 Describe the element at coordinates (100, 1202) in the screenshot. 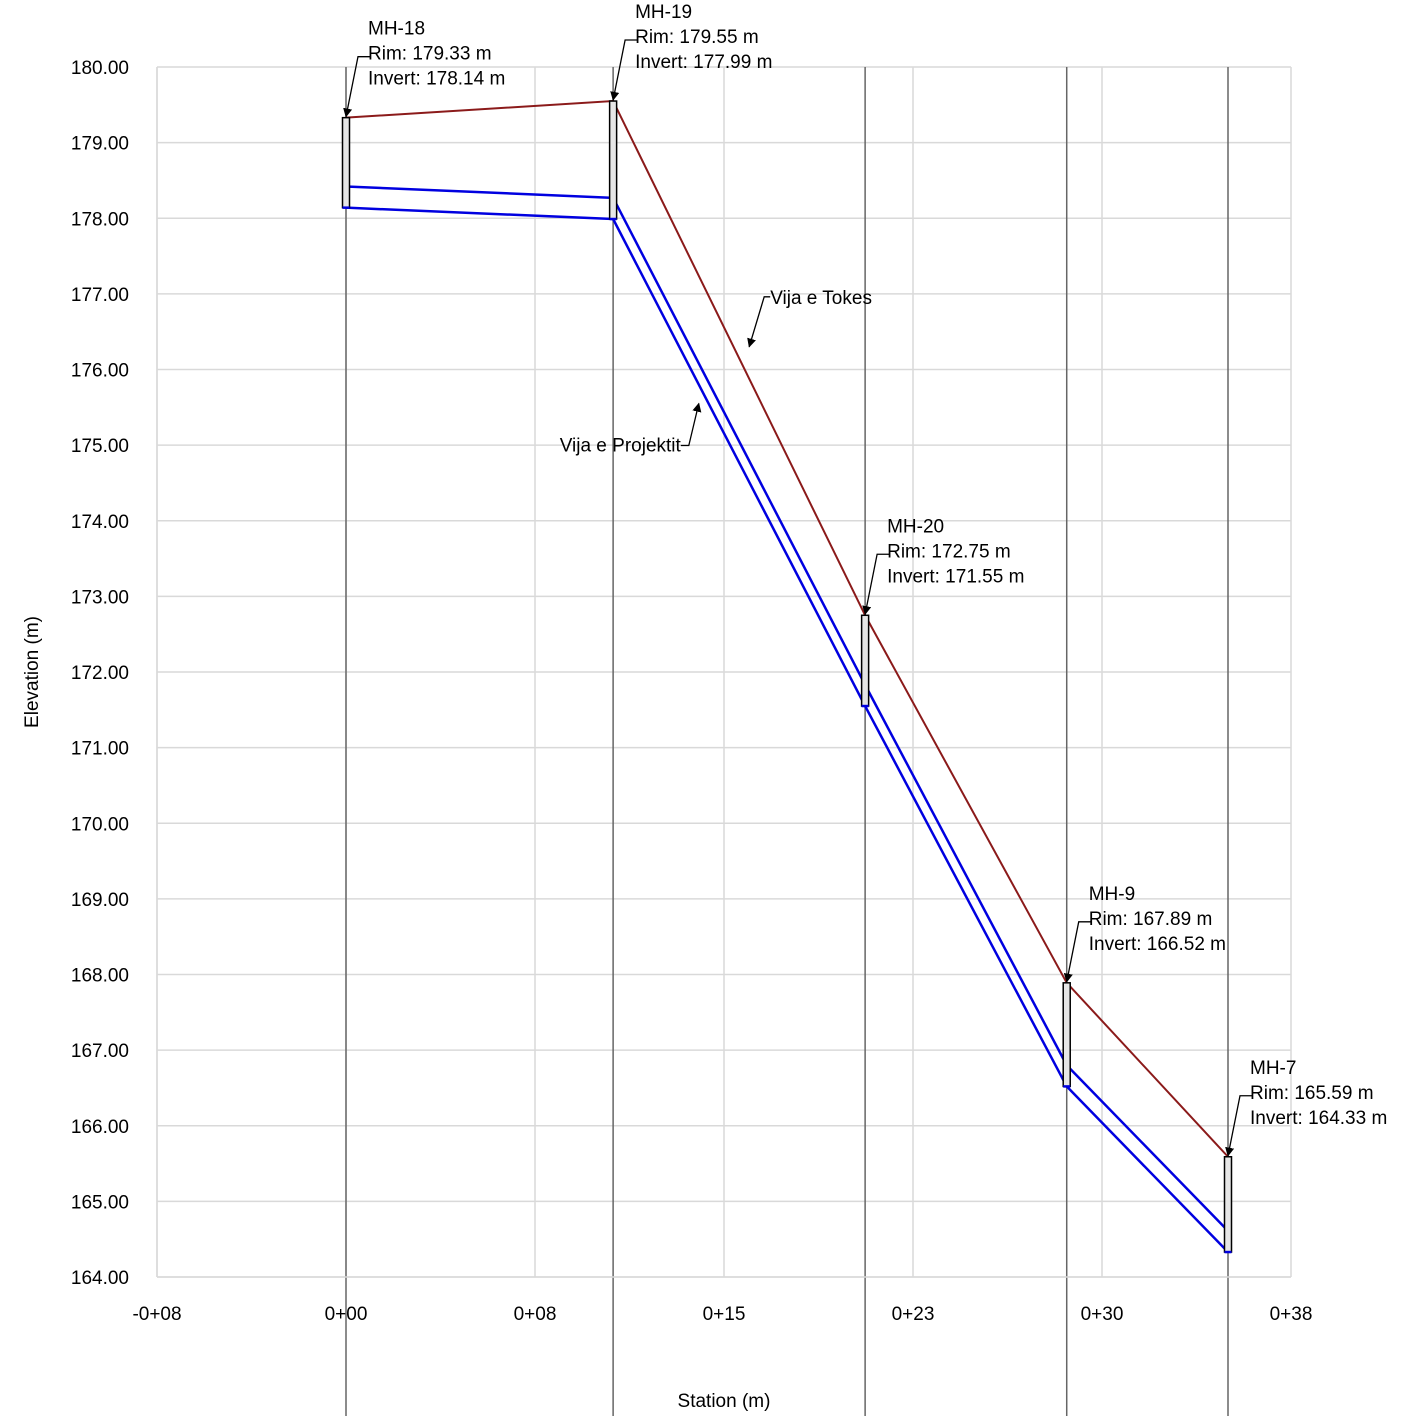

I see `y-tick-label: 165.00` at that location.